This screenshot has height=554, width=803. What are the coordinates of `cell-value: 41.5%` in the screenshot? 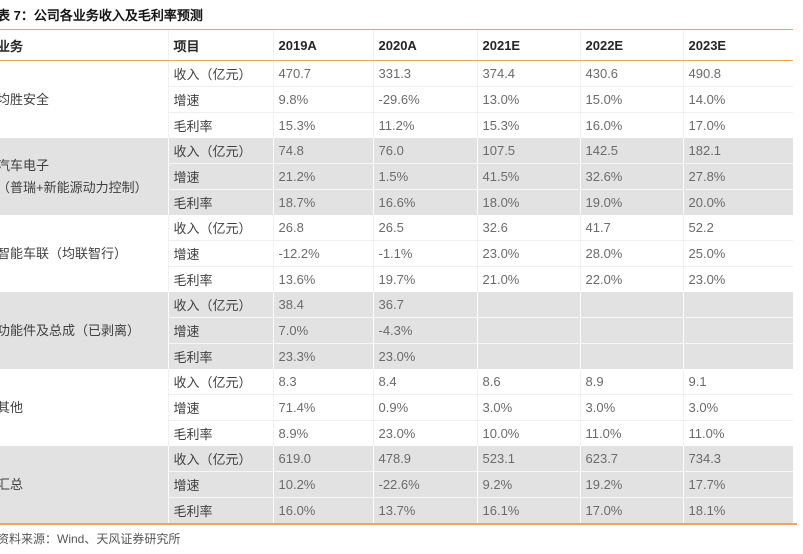 It's located at (528, 176).